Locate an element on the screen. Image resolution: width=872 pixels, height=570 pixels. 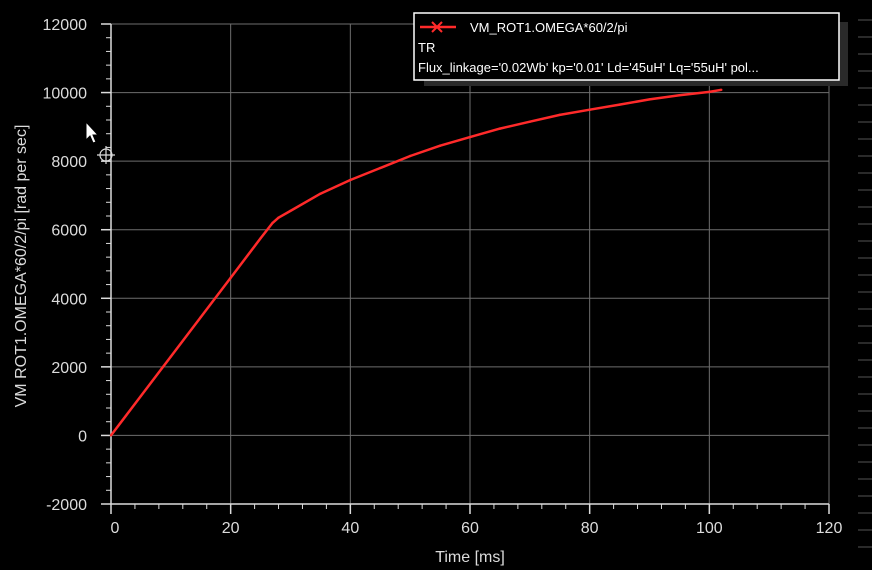
x-tick-label: 100 is located at coordinates (709, 528).